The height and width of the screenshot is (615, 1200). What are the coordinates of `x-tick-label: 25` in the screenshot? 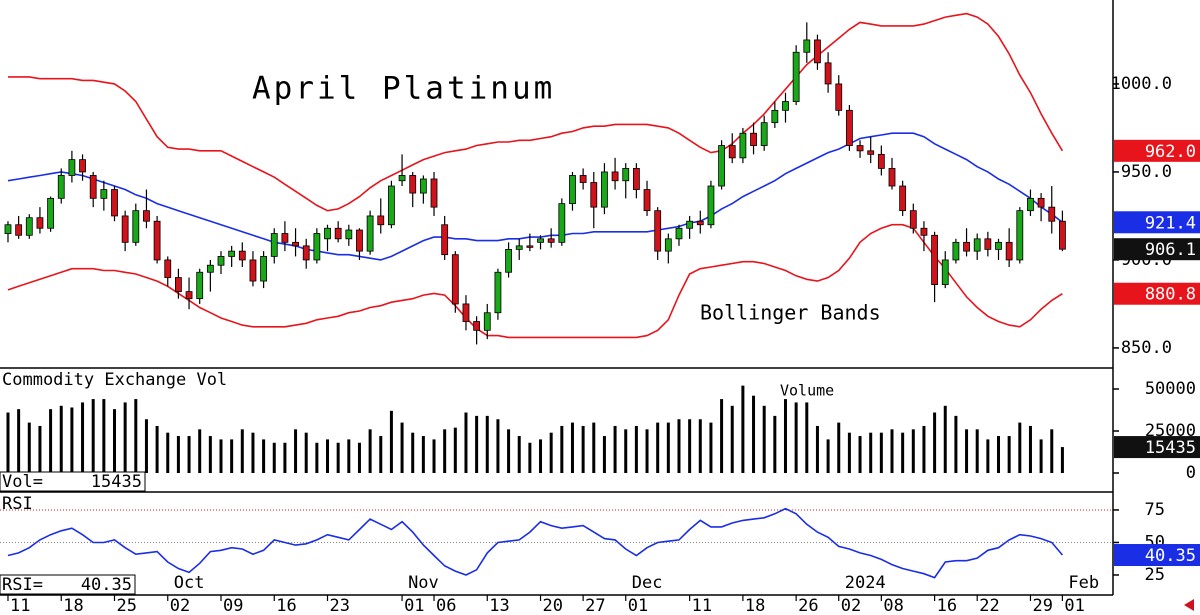 It's located at (126, 605).